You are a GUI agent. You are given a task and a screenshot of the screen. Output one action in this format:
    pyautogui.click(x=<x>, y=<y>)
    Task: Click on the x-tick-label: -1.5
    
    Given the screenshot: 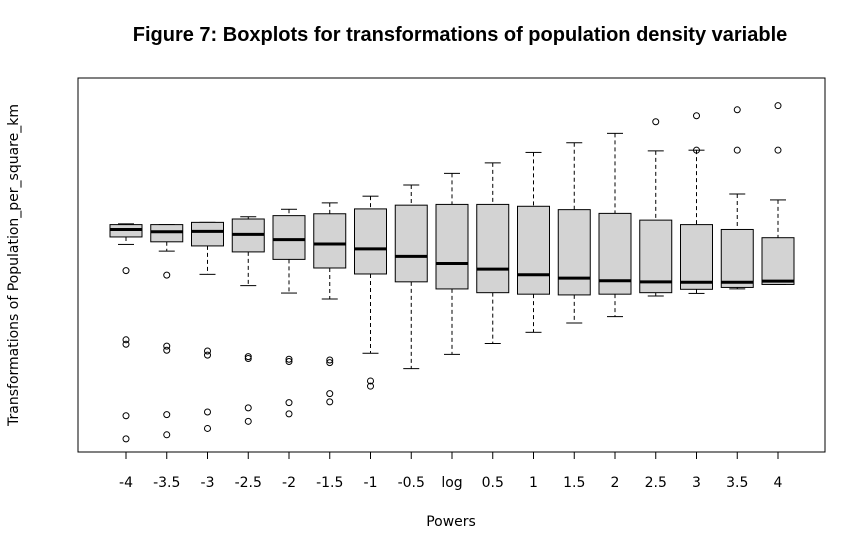 What is the action you would take?
    pyautogui.click(x=329, y=483)
    